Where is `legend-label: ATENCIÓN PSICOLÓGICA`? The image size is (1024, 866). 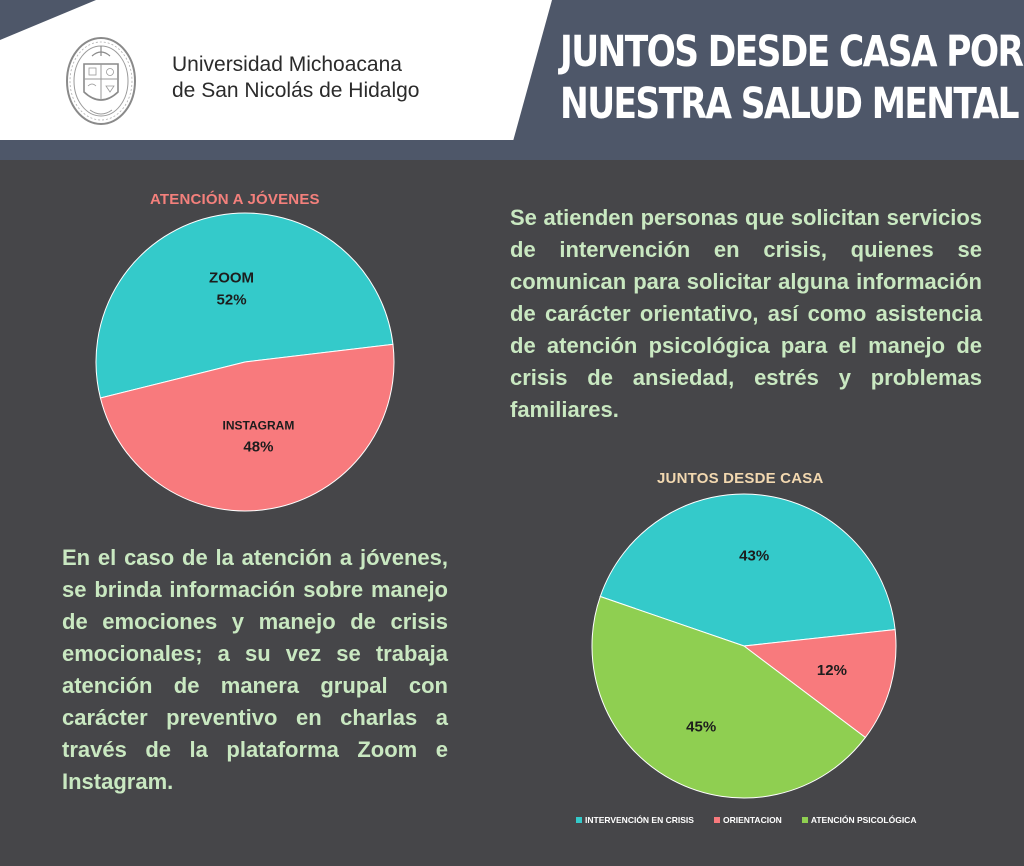 legend-label: ATENCIÓN PSICOLÓGICA is located at coordinates (863, 820).